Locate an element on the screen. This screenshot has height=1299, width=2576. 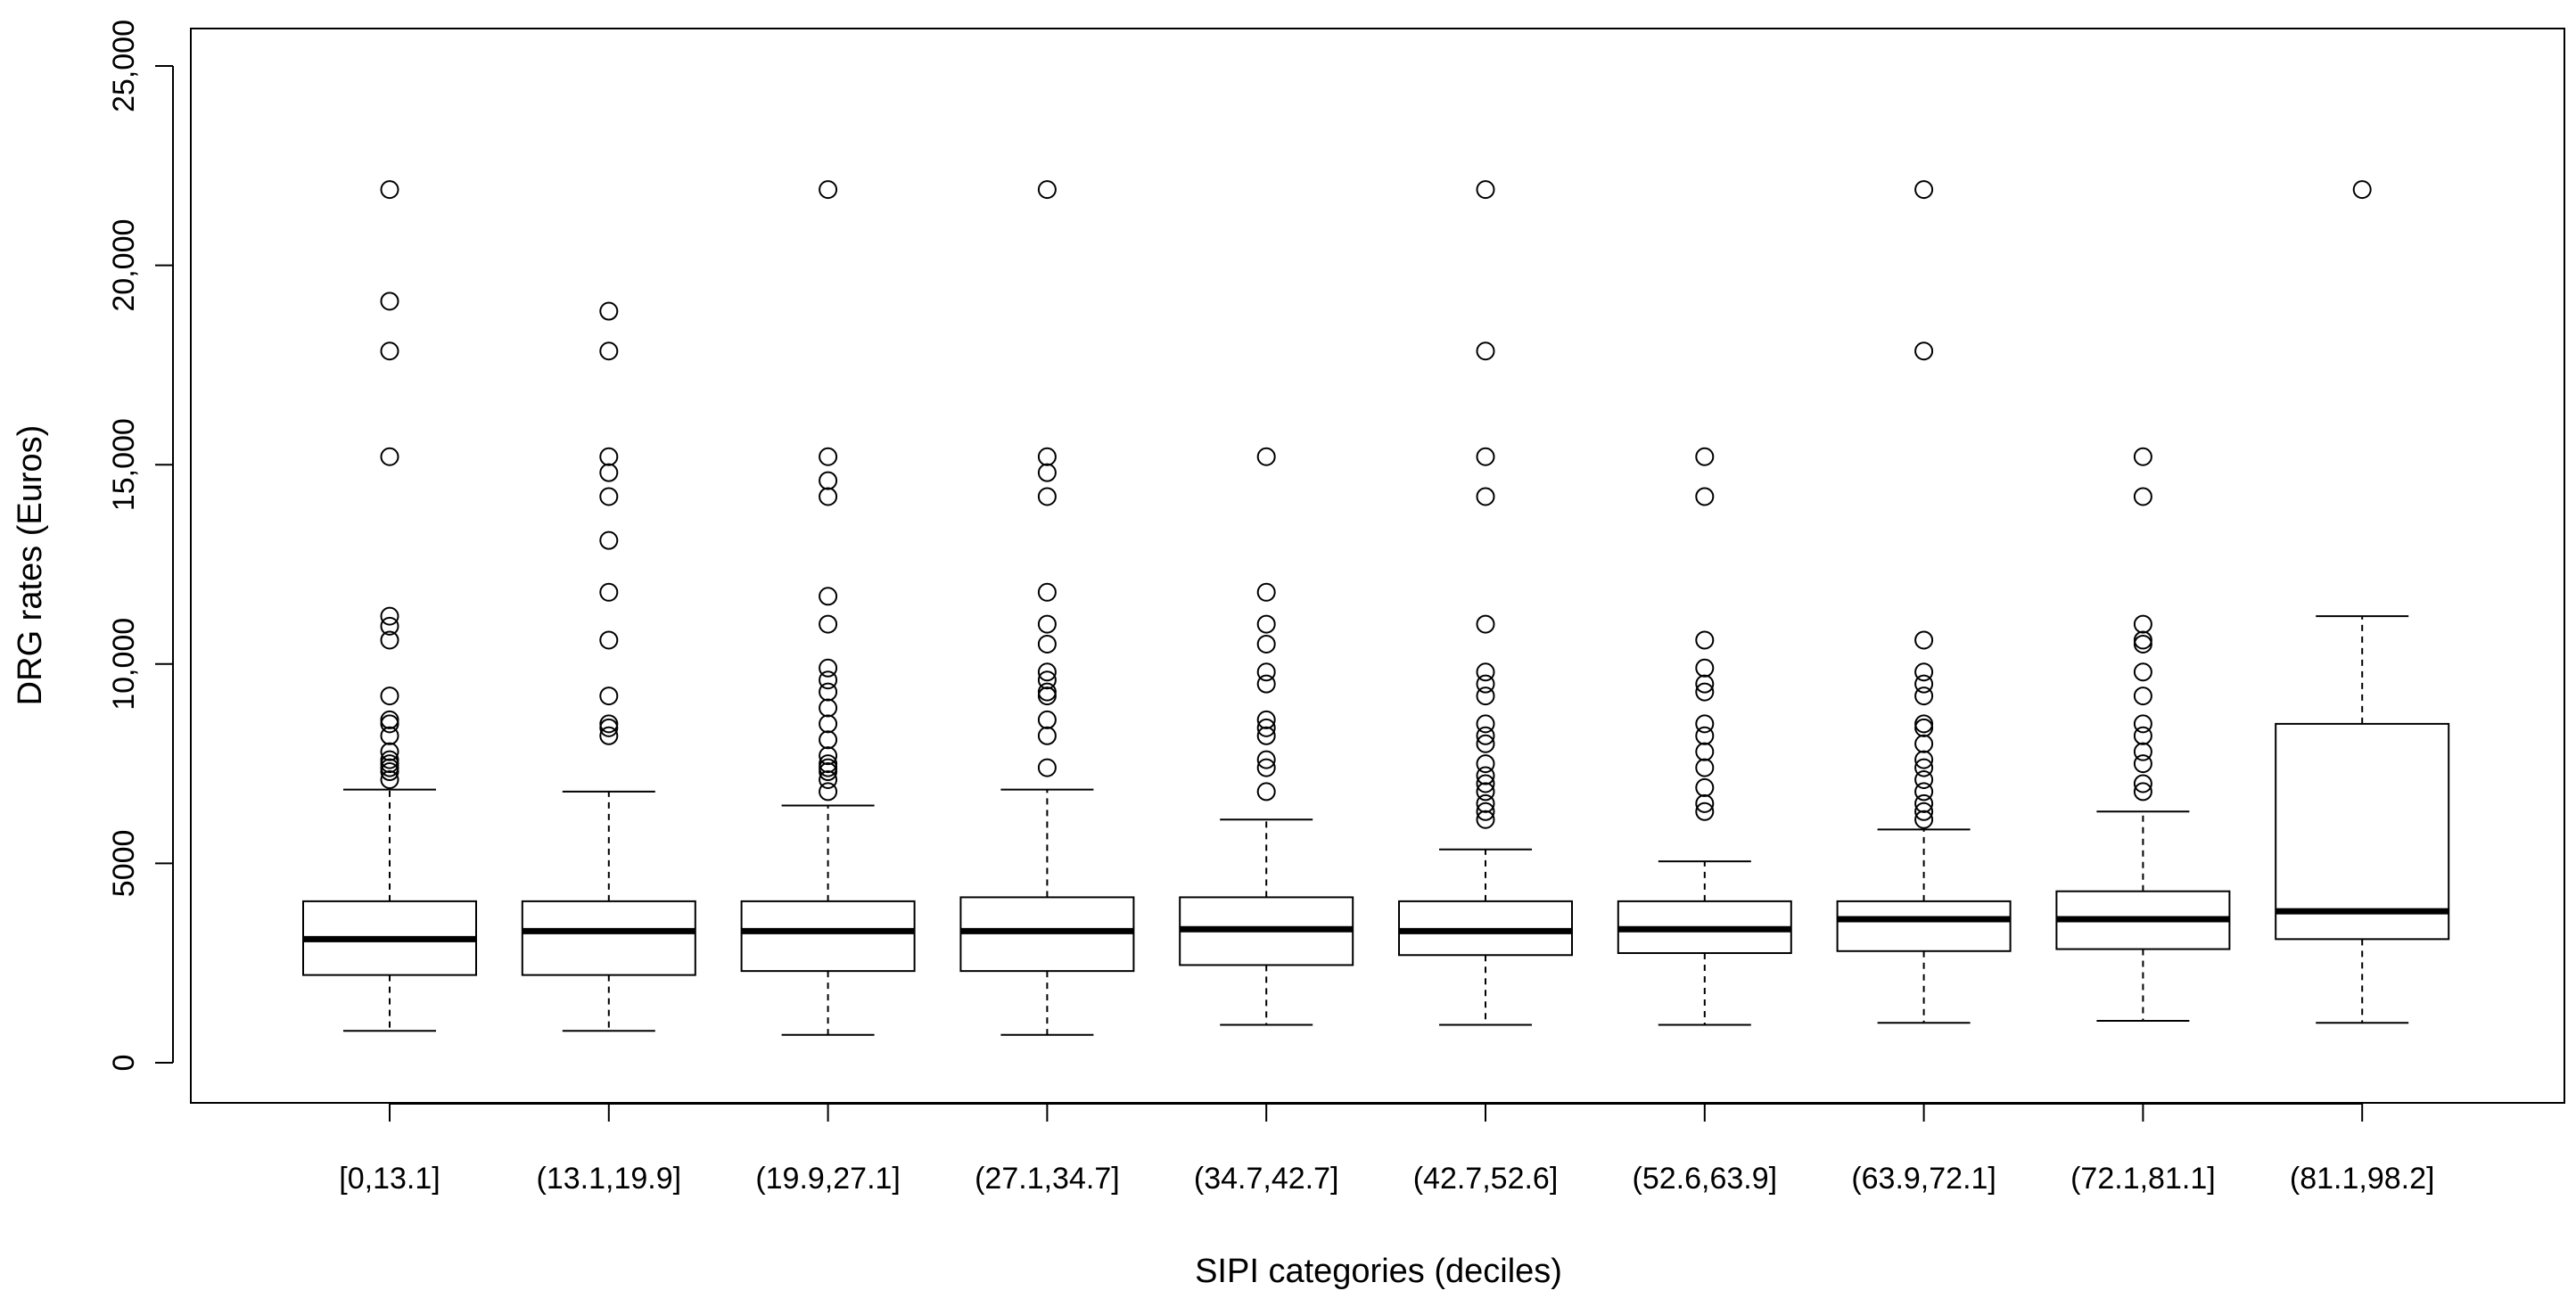
x-tick-label: (27.1,34.7] is located at coordinates (1047, 1179).